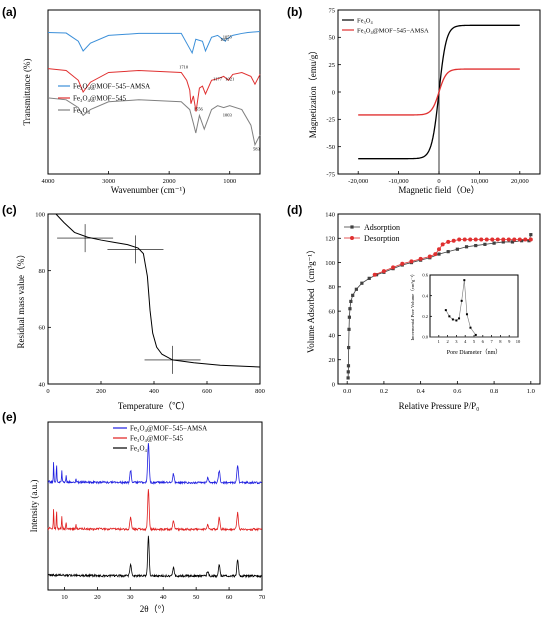 This screenshot has height=620, width=550. What do you see at coordinates (154, 299) in the screenshot?
I see `panel-c-plot-frame` at bounding box center [154, 299].